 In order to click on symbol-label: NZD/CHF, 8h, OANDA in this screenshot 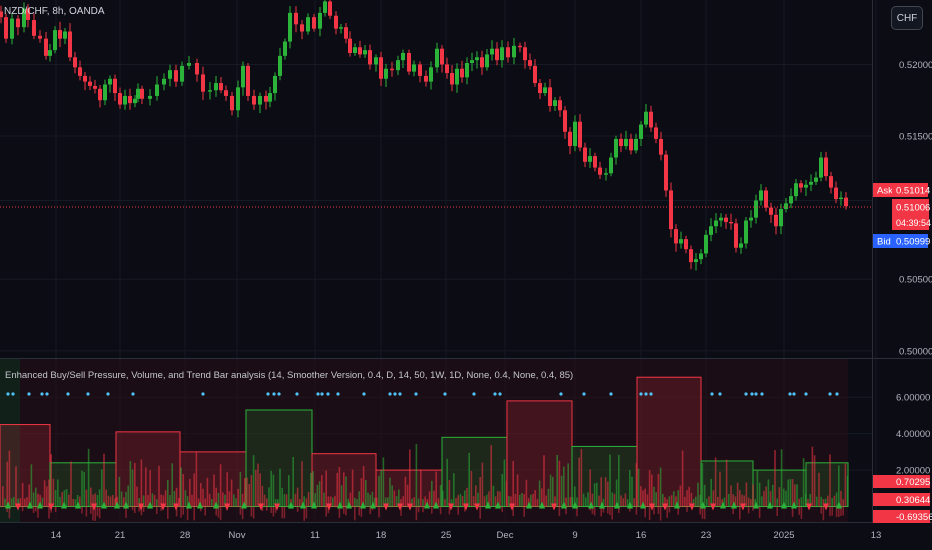, I will do `click(54, 11)`.